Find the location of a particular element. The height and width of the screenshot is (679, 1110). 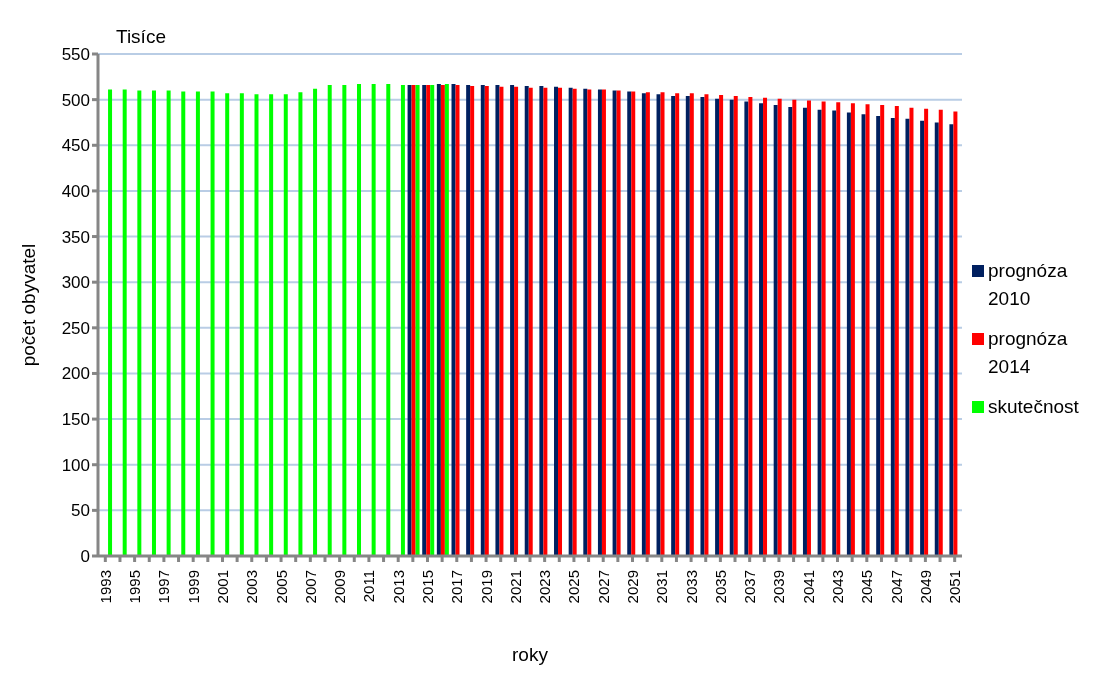

x-tick-label: 2003 is located at coordinates (252, 587).